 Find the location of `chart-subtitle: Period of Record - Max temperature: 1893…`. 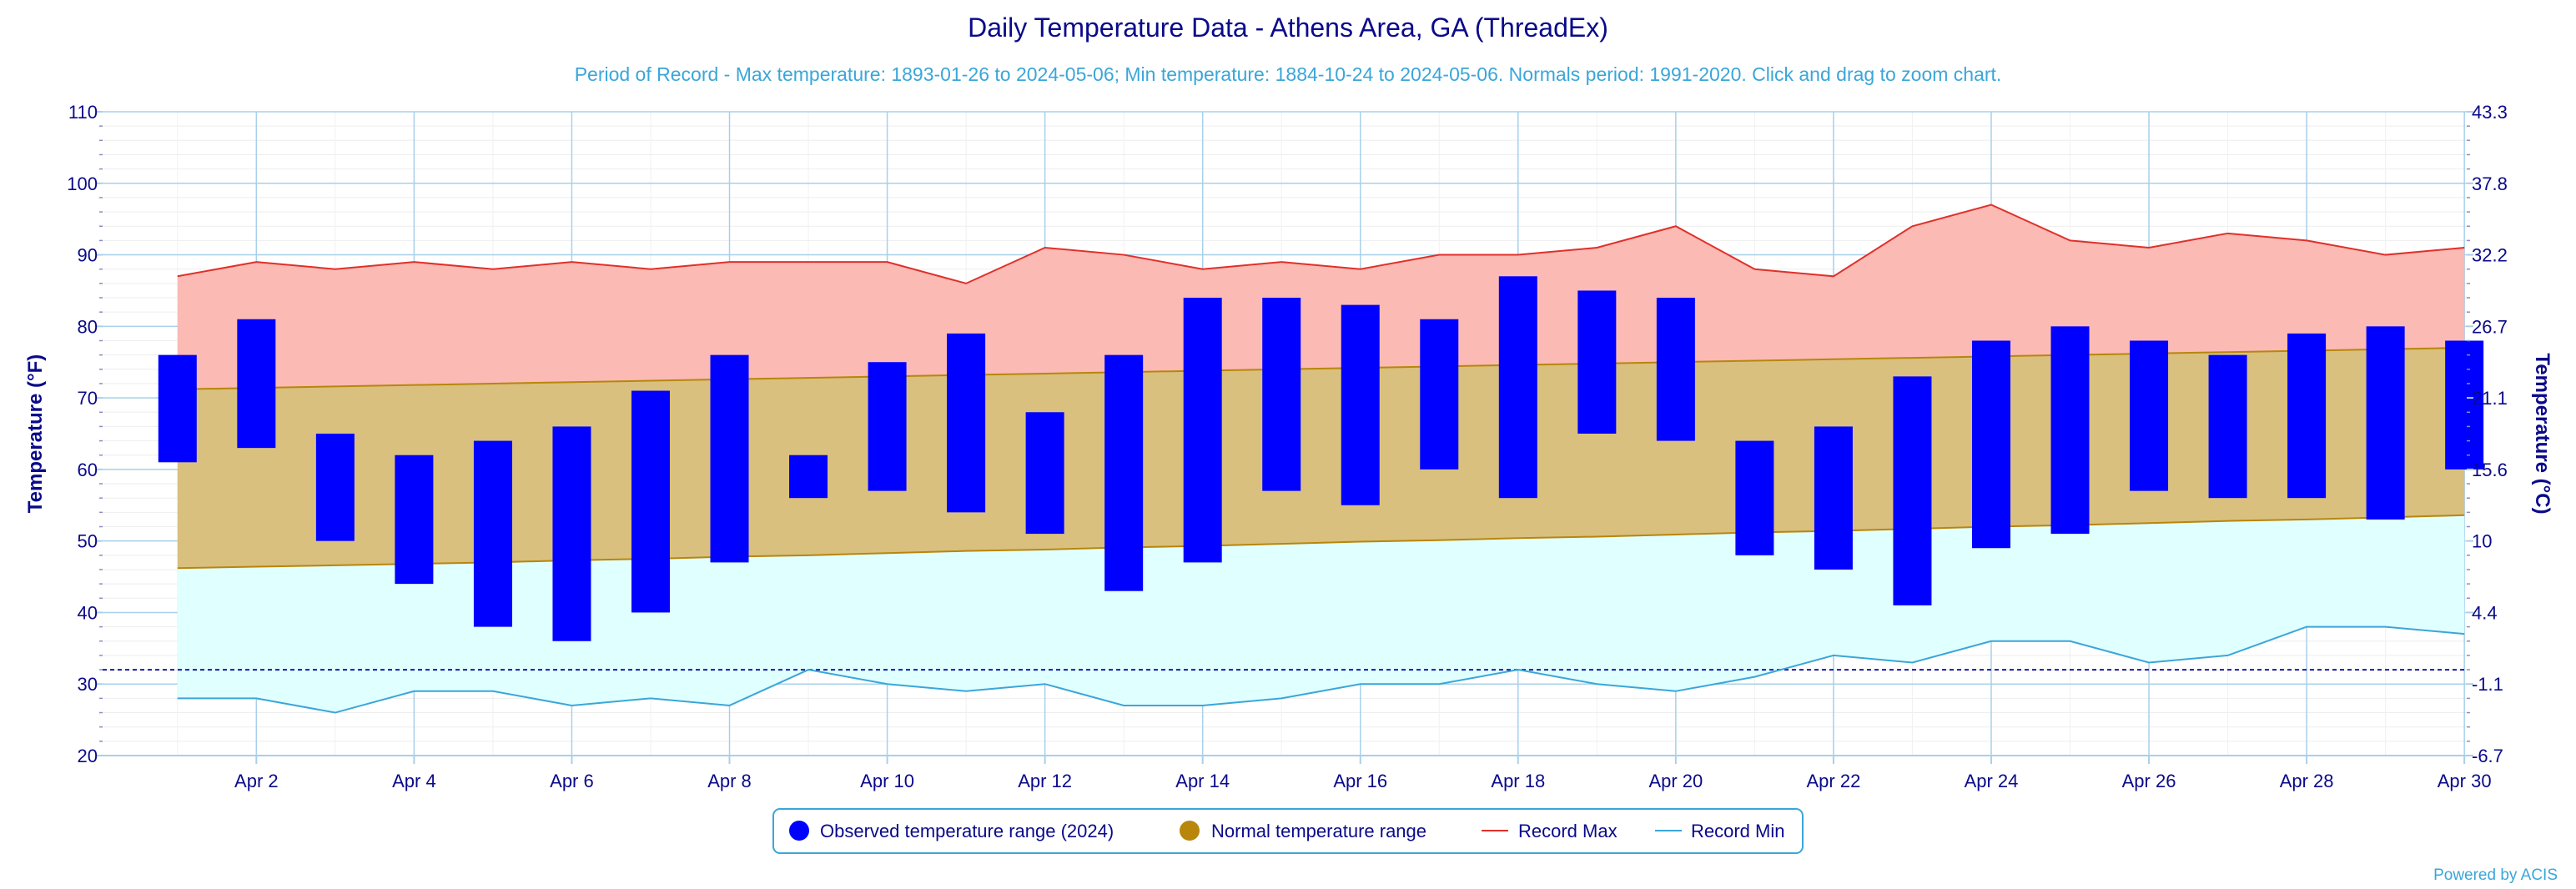

chart-subtitle: Period of Record - Max temperature: 1893… is located at coordinates (1288, 74).